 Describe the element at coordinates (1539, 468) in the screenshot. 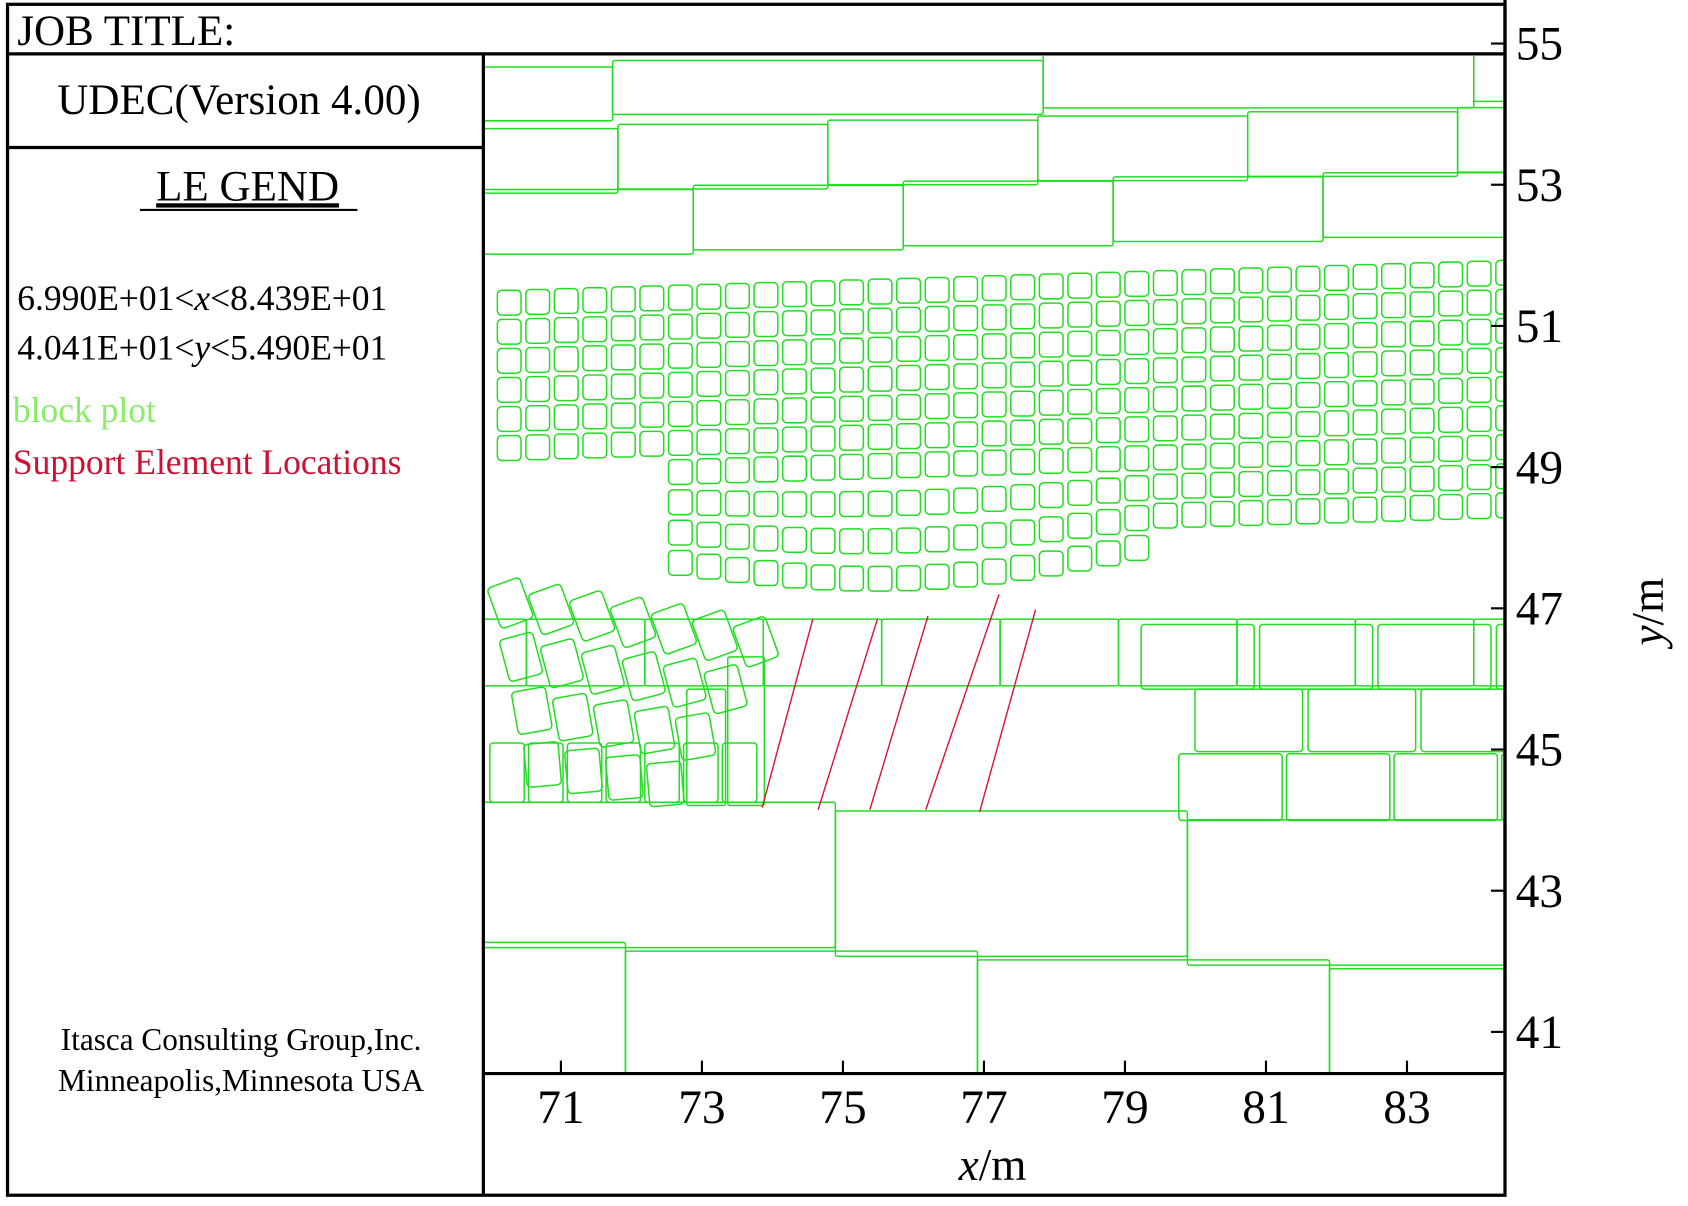

I see `y-tick-label: 49` at that location.